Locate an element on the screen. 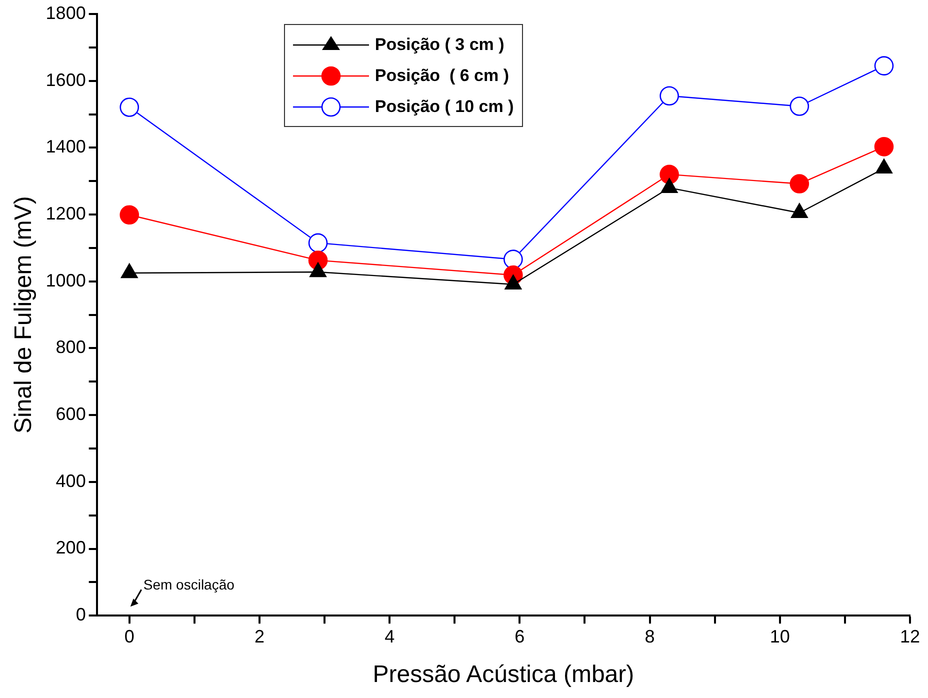 The height and width of the screenshot is (698, 928). x-tick-label: 12 is located at coordinates (910, 636).